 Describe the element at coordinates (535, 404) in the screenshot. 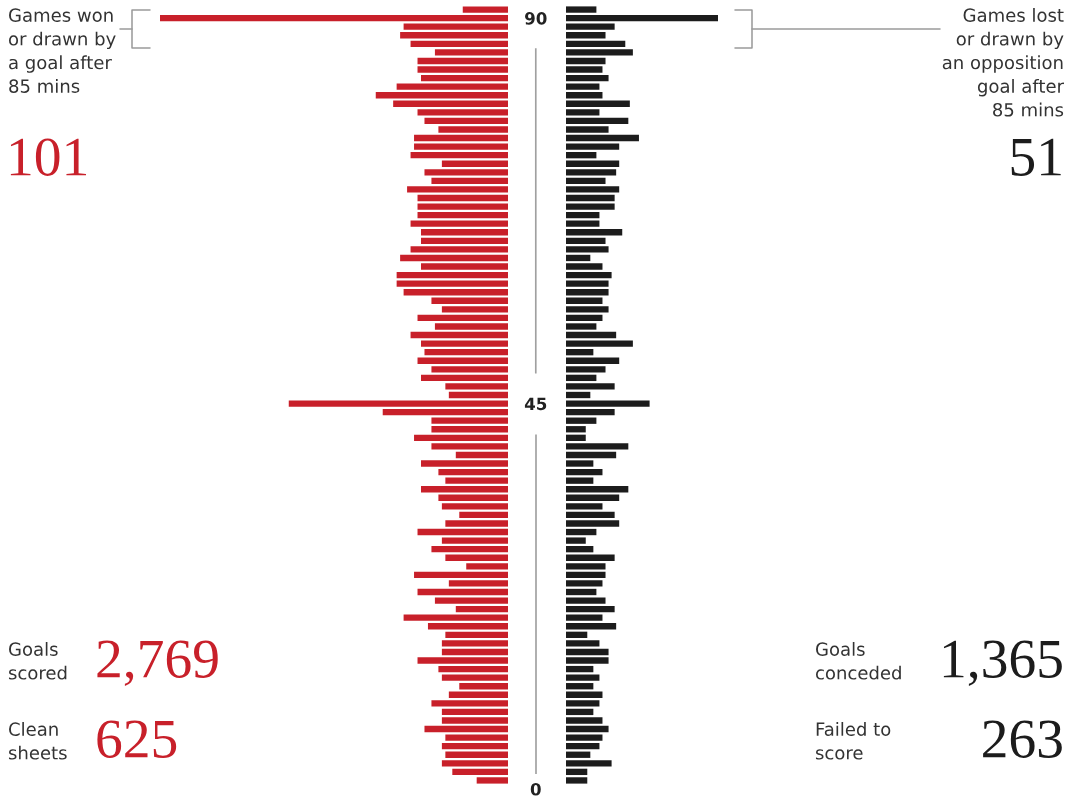

I see `y-tick-label: 45` at that location.